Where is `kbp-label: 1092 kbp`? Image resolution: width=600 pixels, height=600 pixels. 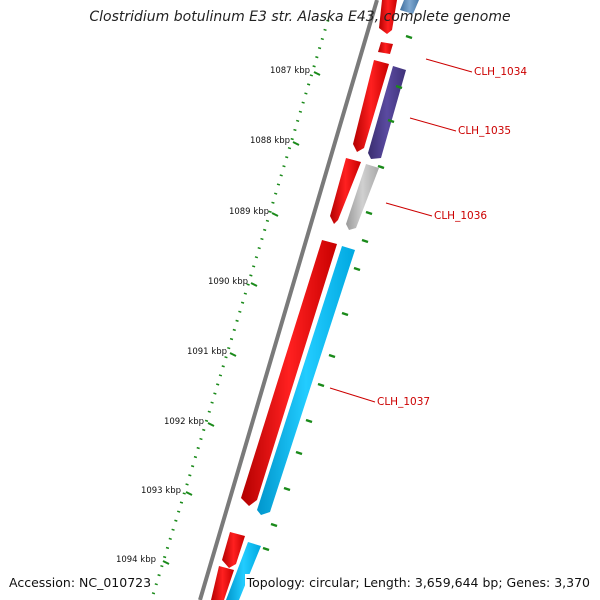
kbp-label: 1092 kbp is located at coordinates (184, 422).